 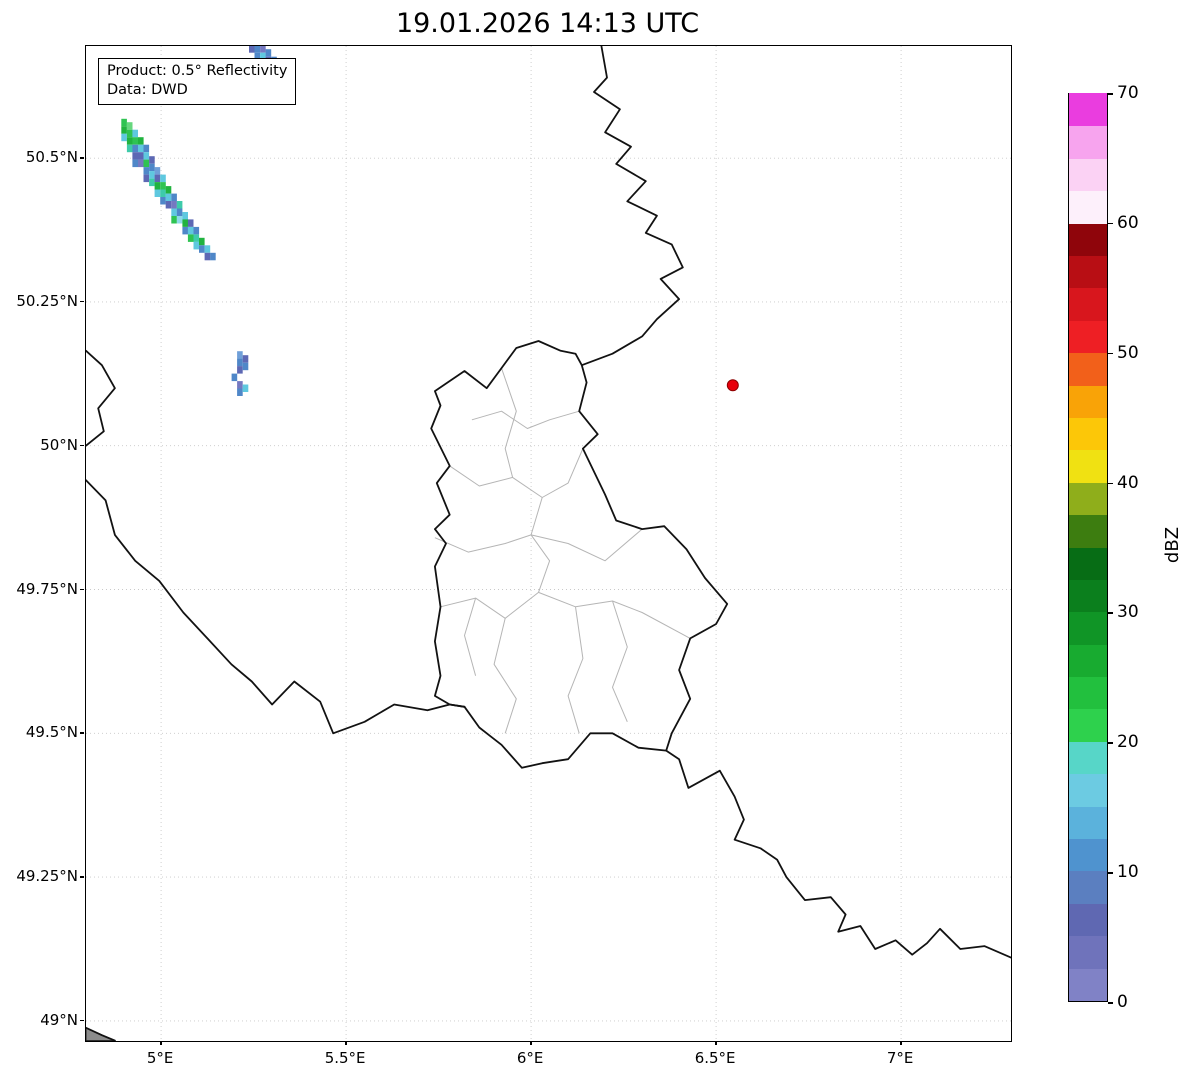 I want to click on colorbar, so click(x=1088, y=547).